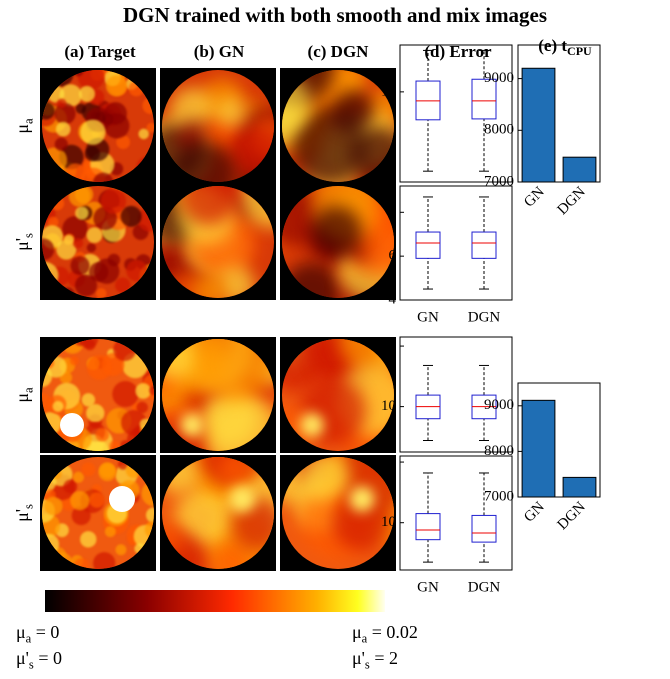  I want to click on y-tick-label: 5, so click(393, 181).